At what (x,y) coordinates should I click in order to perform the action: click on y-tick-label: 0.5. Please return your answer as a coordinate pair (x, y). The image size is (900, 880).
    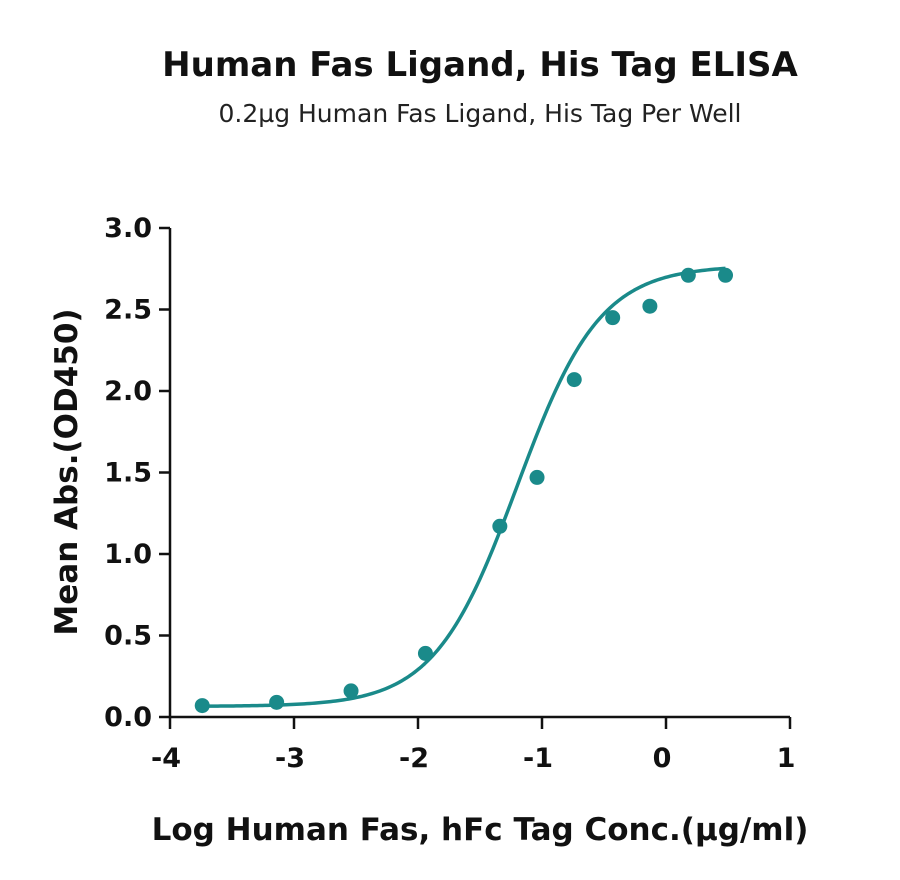
    Looking at the image, I should click on (128, 636).